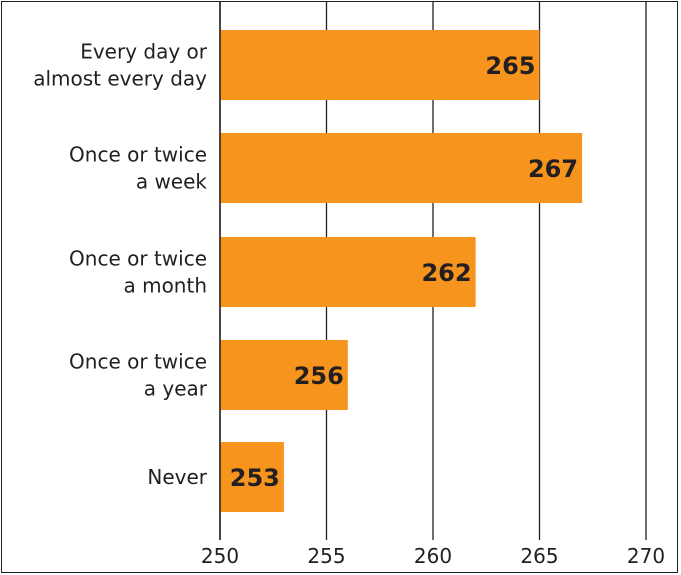  Describe the element at coordinates (553, 169) in the screenshot. I see `data-label-1: 267` at that location.